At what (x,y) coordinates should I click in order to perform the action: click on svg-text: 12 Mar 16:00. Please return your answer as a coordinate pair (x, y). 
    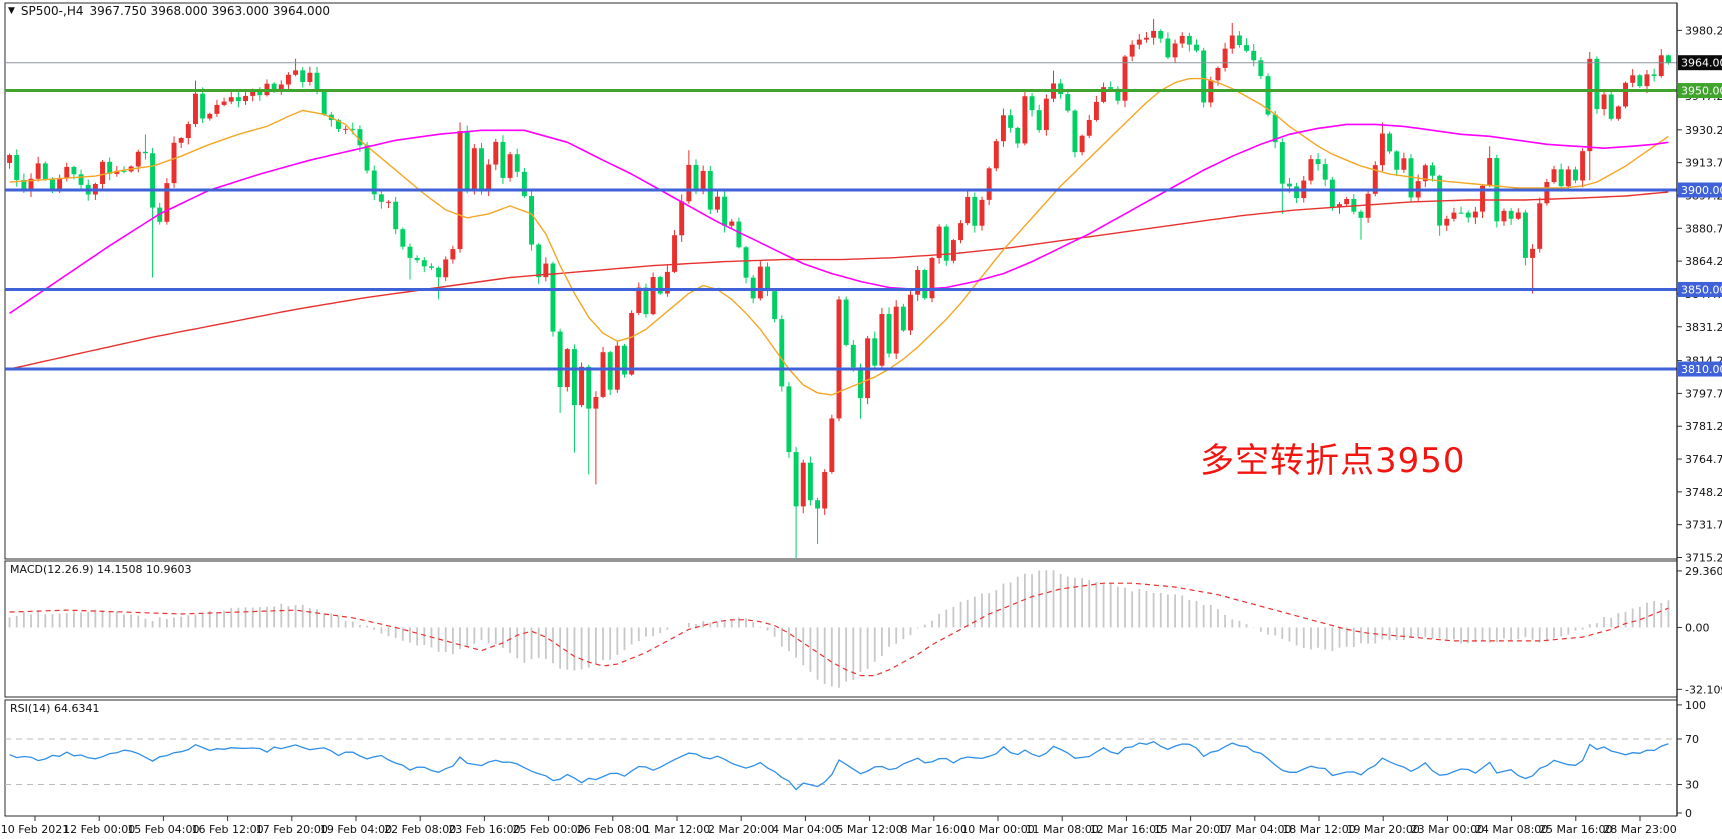
    Looking at the image, I should click on (1126, 829).